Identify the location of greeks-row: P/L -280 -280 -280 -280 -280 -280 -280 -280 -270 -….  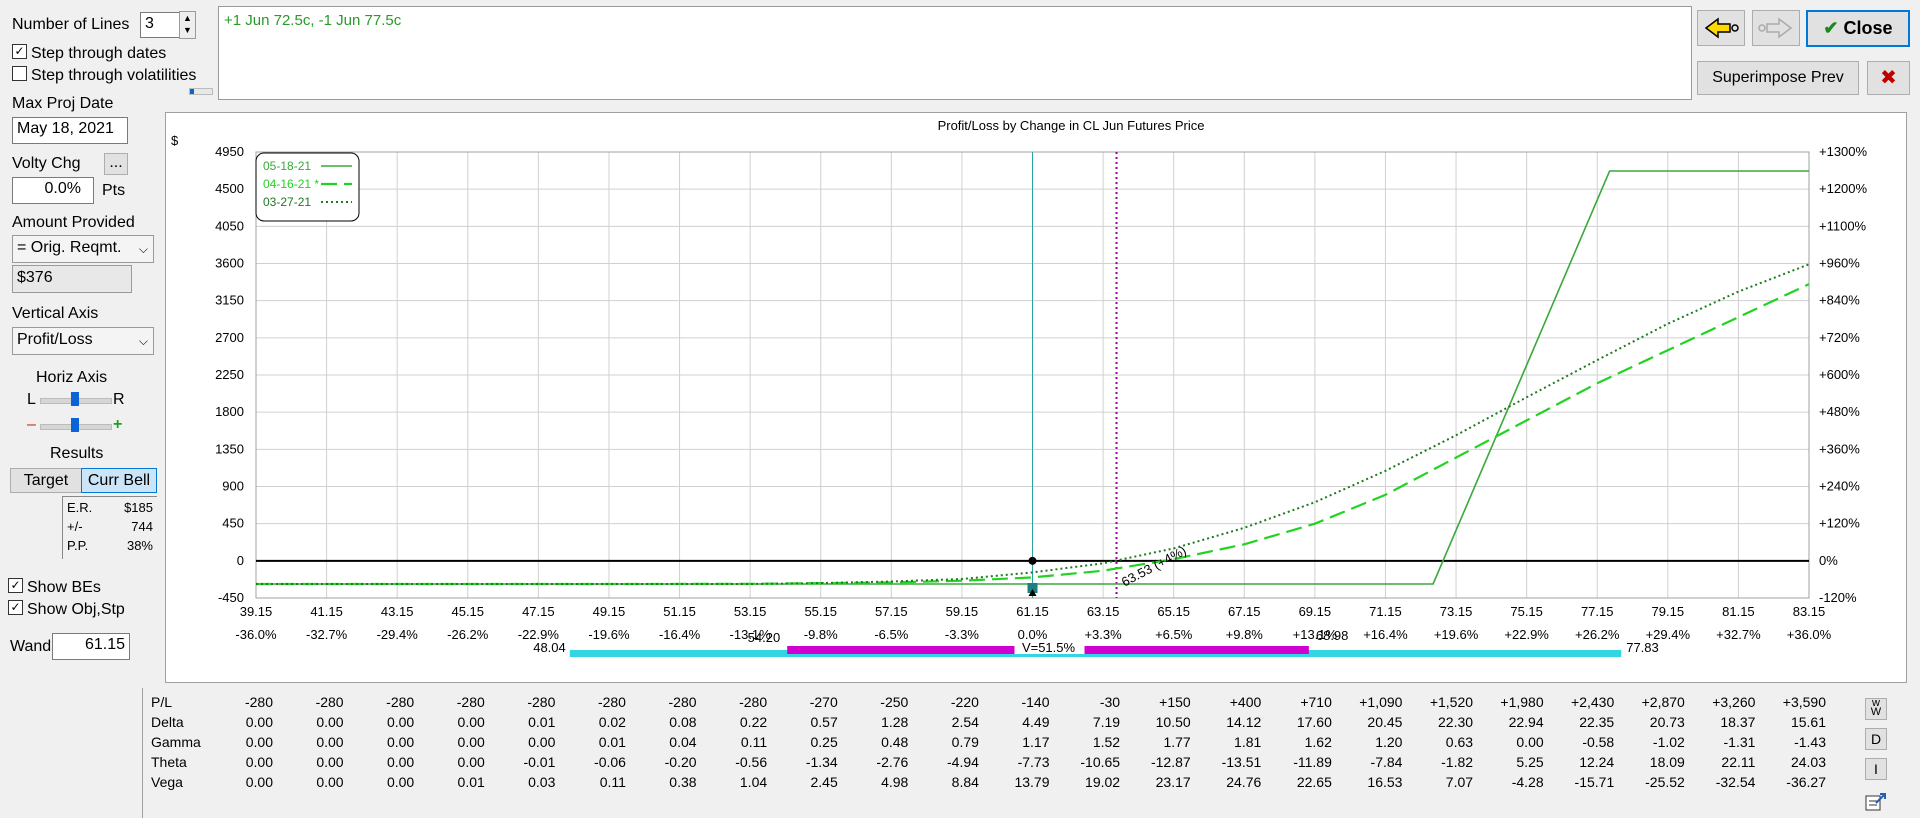
(992, 704).